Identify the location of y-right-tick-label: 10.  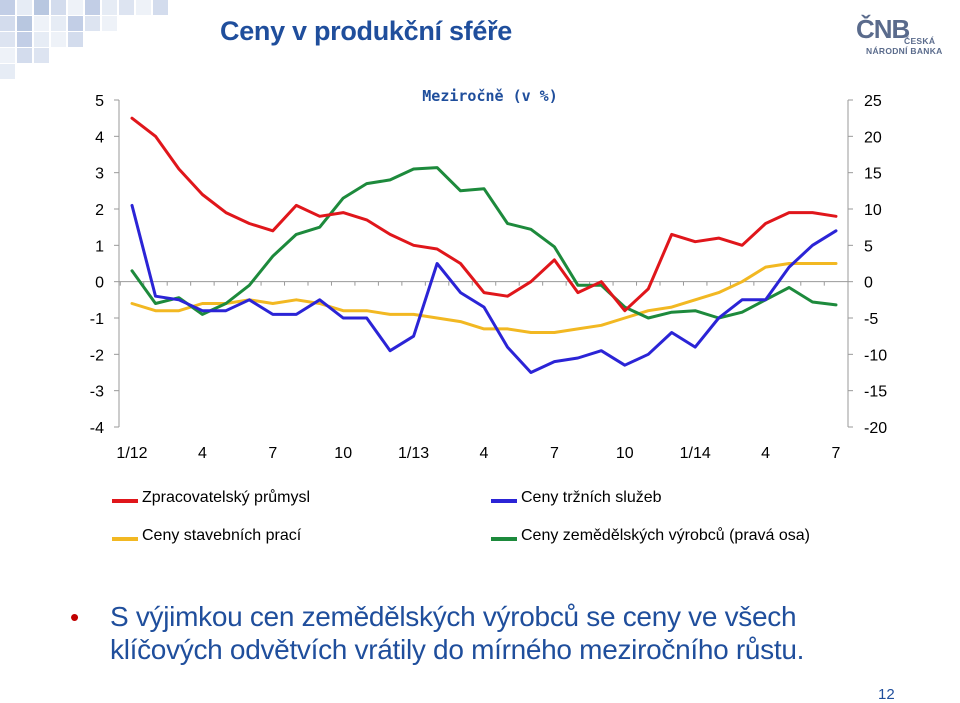
(873, 210).